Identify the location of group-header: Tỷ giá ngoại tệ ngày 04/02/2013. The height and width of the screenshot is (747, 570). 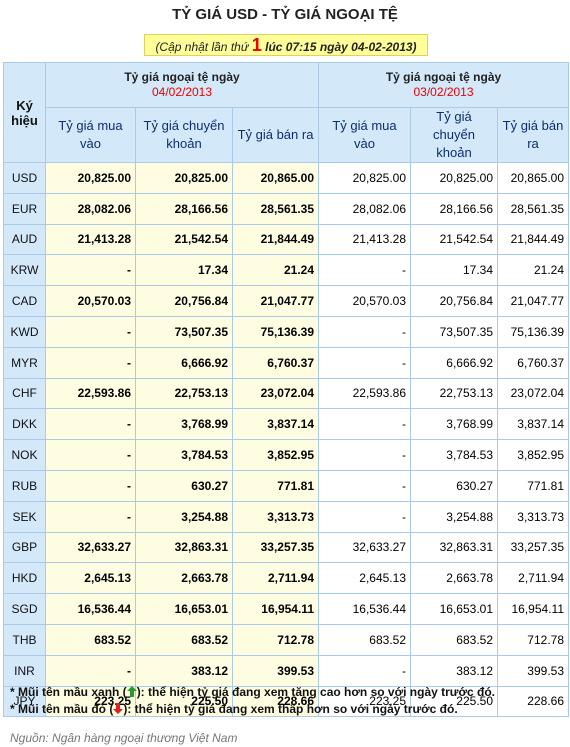
(182, 85).